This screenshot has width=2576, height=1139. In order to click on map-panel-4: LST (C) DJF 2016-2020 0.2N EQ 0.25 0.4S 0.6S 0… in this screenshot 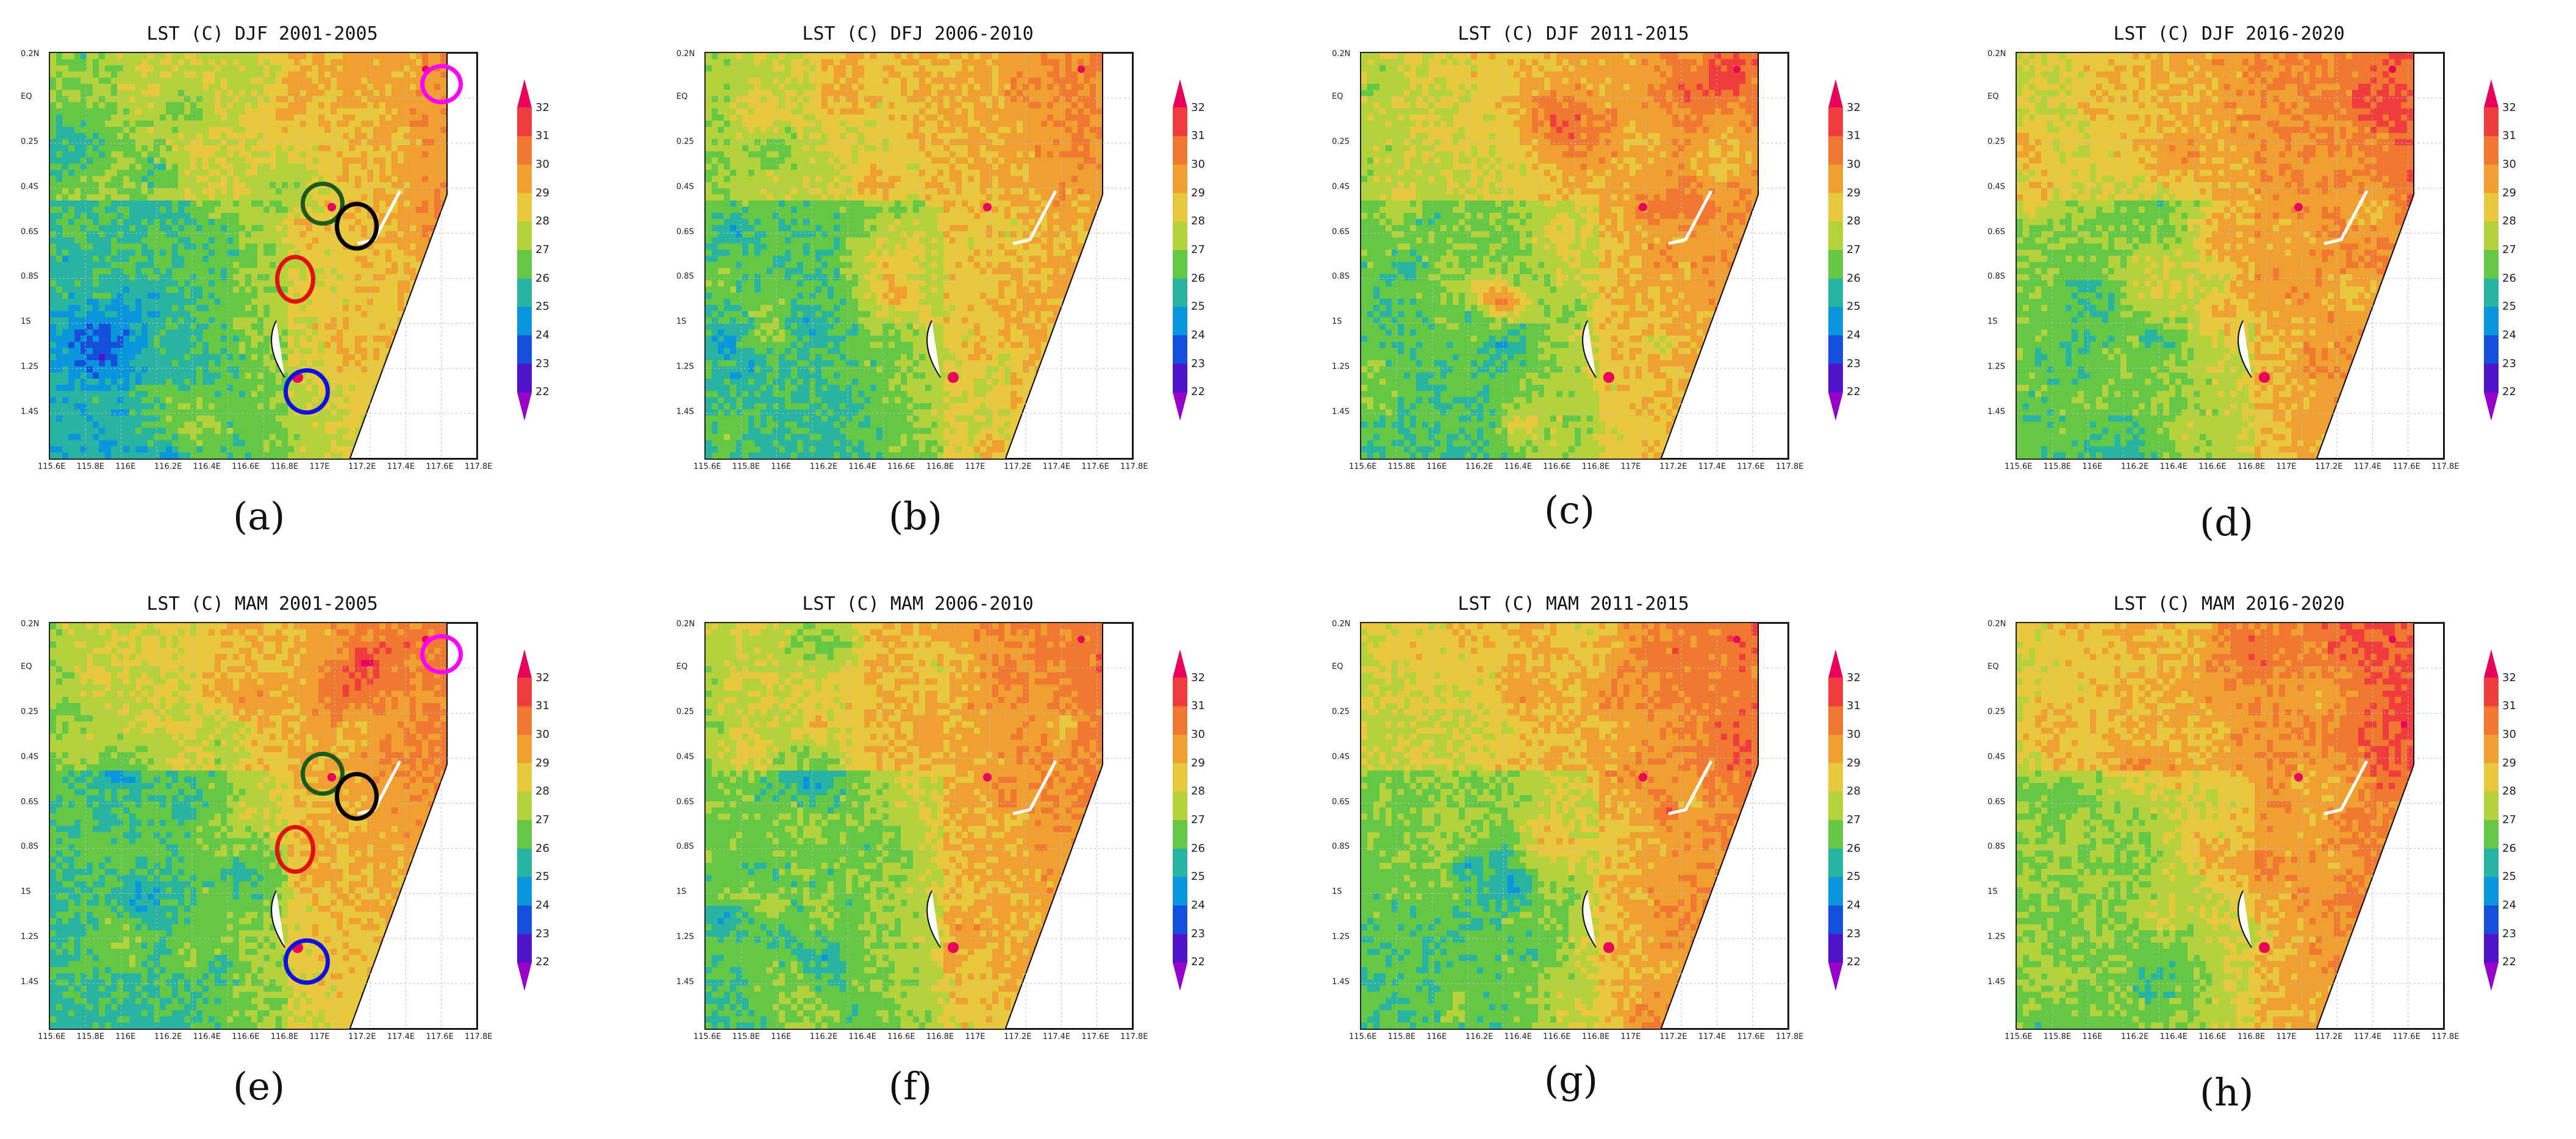, I will do `click(2271, 283)`.